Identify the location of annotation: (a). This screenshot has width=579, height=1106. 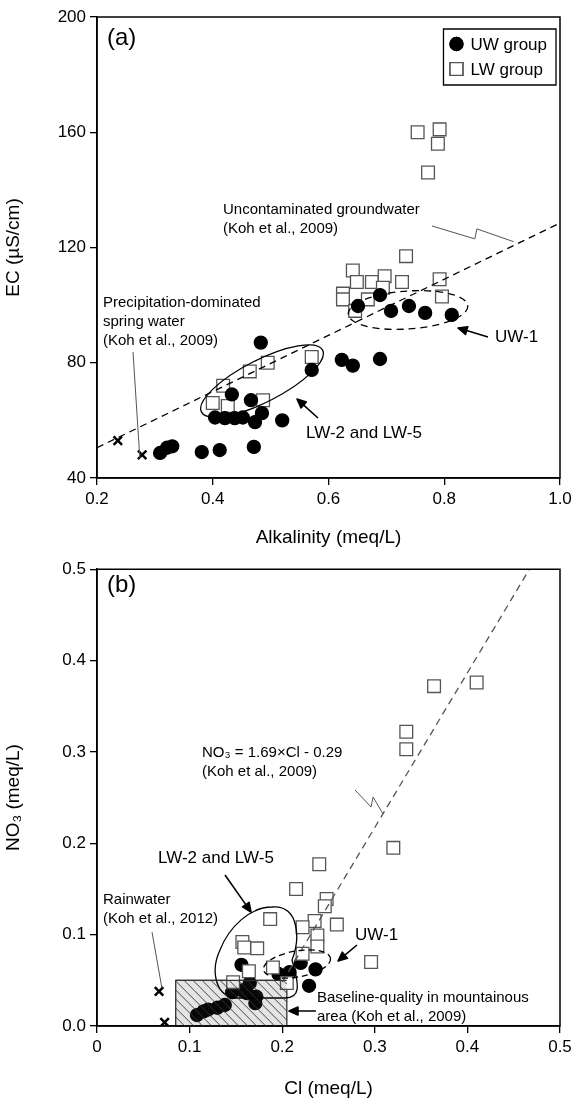
(122, 36).